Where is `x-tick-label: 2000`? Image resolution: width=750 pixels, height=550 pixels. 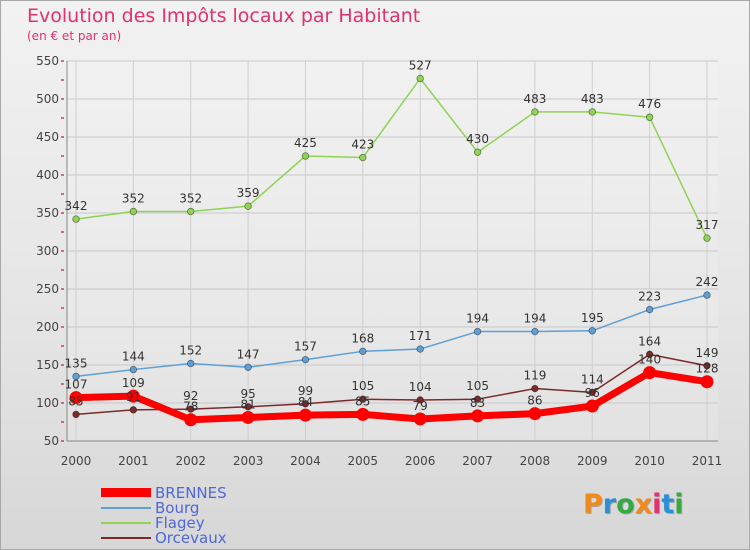 x-tick-label: 2000 is located at coordinates (76, 461).